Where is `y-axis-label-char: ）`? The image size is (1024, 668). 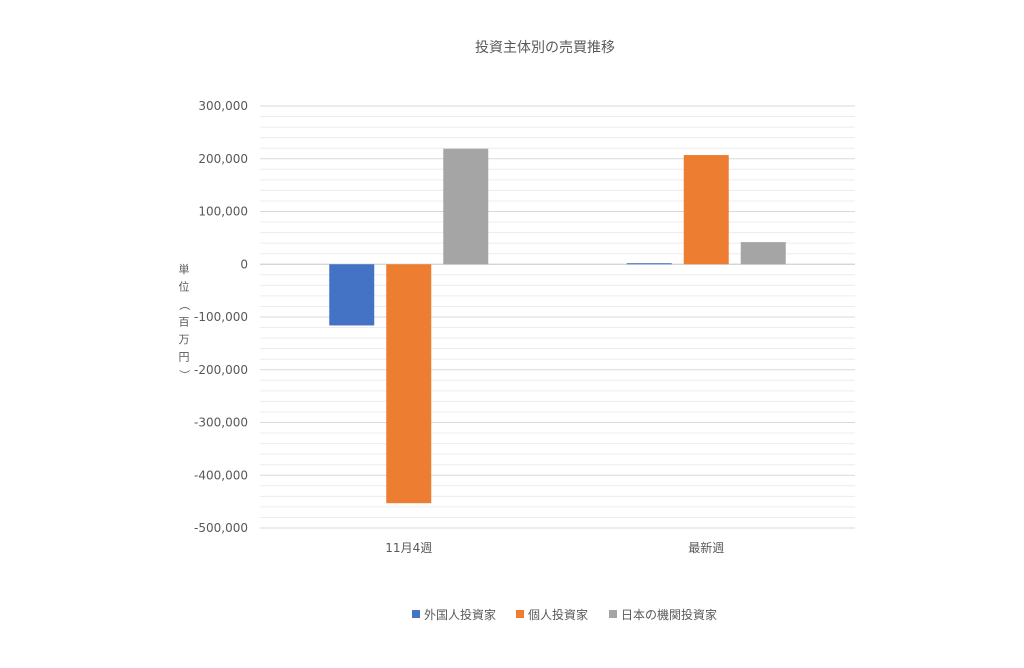 y-axis-label-char: ） is located at coordinates (184, 375).